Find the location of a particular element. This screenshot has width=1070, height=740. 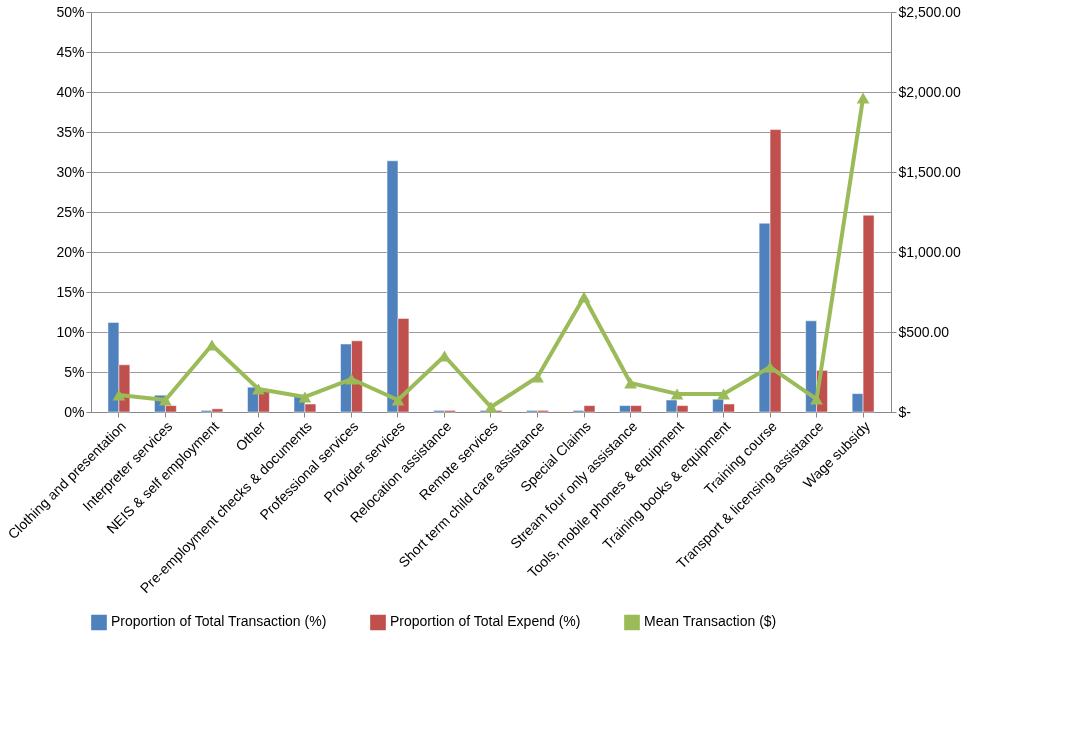

y-tick-label: 15% is located at coordinates (70, 291).